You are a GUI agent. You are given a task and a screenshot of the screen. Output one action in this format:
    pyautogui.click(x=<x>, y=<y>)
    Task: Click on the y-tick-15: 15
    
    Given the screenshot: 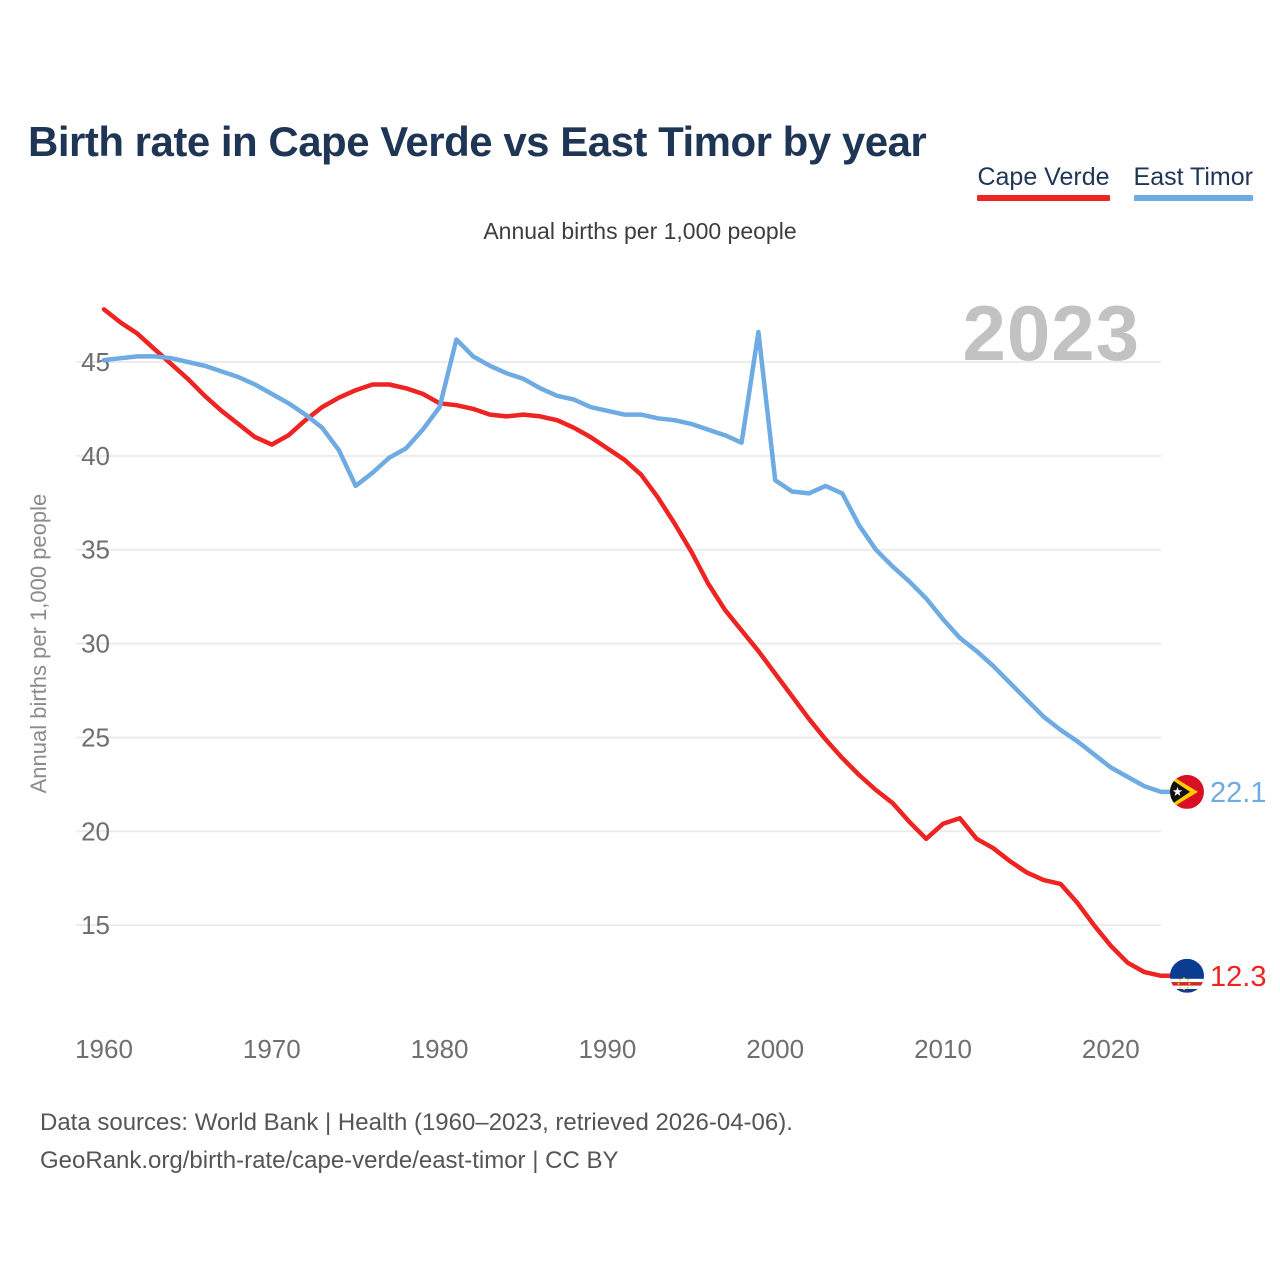 What is the action you would take?
    pyautogui.click(x=95, y=925)
    